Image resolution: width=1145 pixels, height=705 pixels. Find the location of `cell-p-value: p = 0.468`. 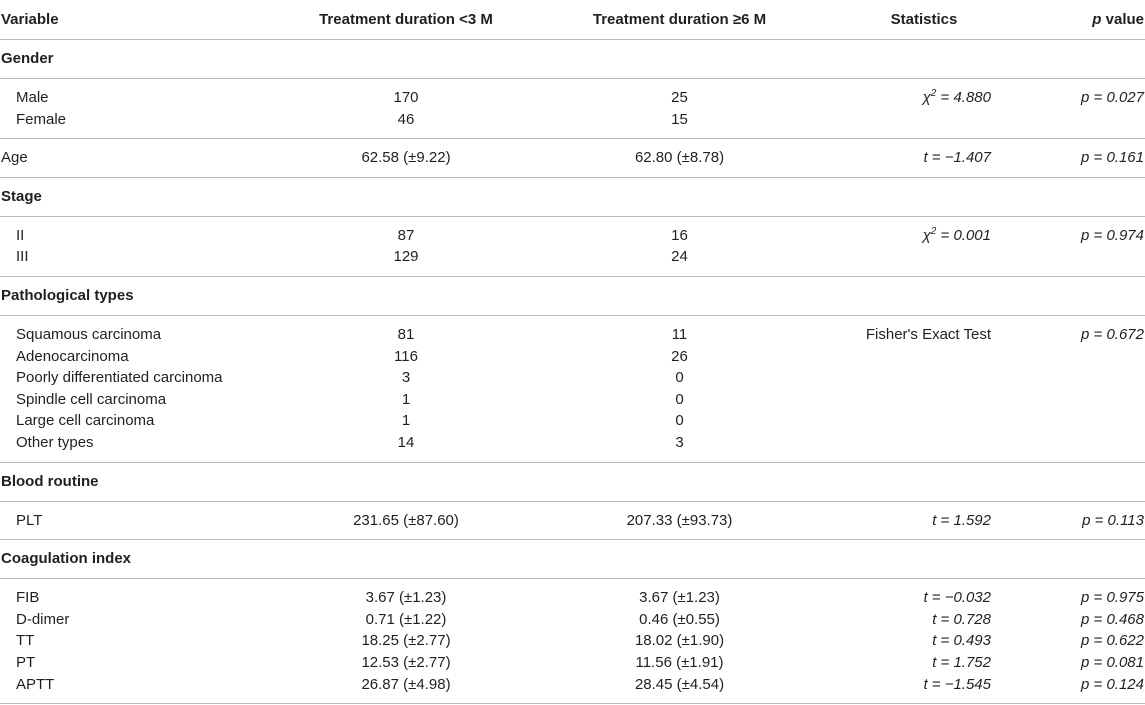

cell-p-value: p = 0.468 is located at coordinates (1112, 619).